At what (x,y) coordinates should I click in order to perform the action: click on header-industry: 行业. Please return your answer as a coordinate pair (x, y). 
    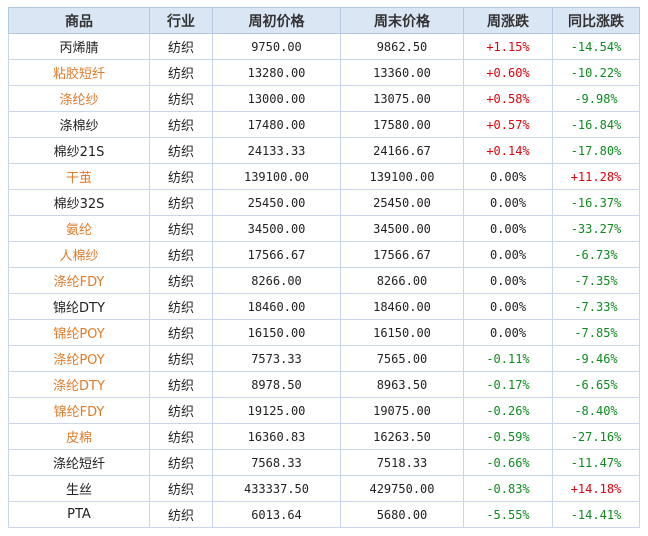
    Looking at the image, I should click on (181, 20).